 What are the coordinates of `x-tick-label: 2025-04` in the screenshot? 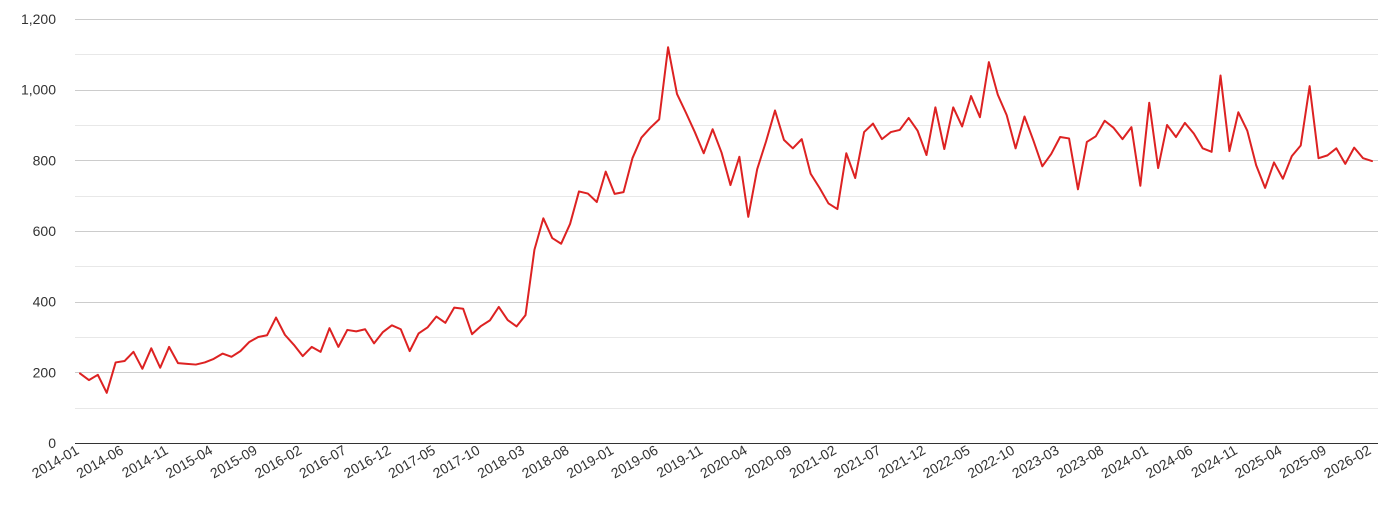 It's located at (1258, 462).